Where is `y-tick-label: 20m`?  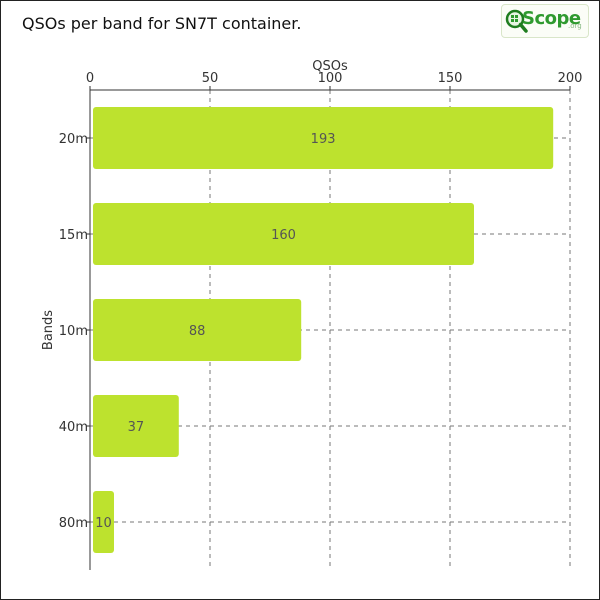 y-tick-label: 20m is located at coordinates (73, 139).